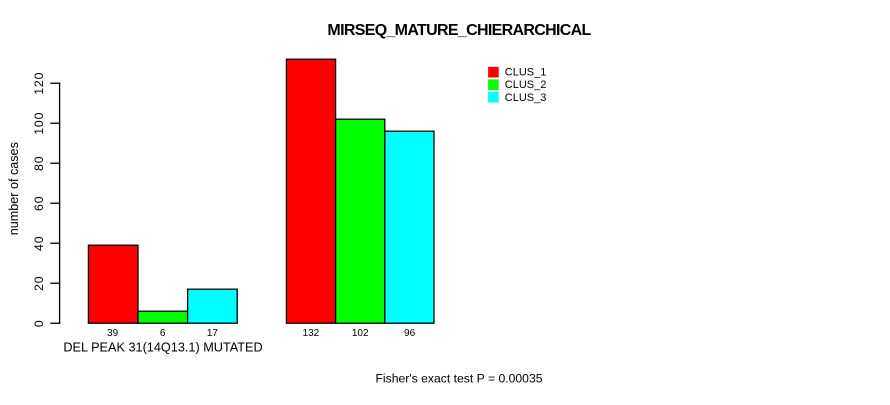 Image resolution: width=890 pixels, height=405 pixels. I want to click on svg-text: DEL PEAK 31(14Q13.1) MUTATED, so click(162, 348).